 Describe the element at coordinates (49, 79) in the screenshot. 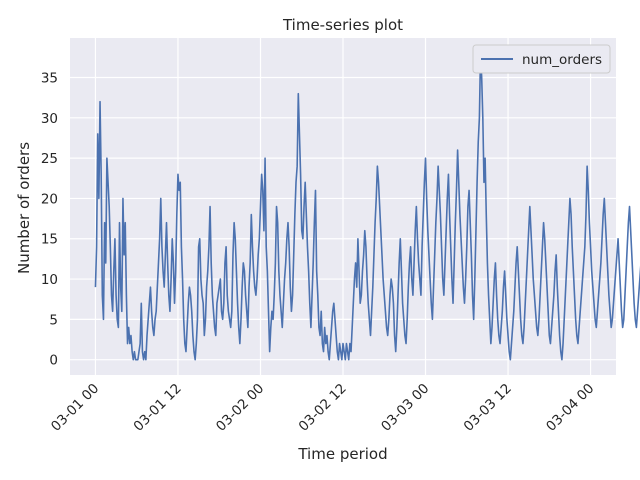

I see `y-tick-label: 35` at that location.